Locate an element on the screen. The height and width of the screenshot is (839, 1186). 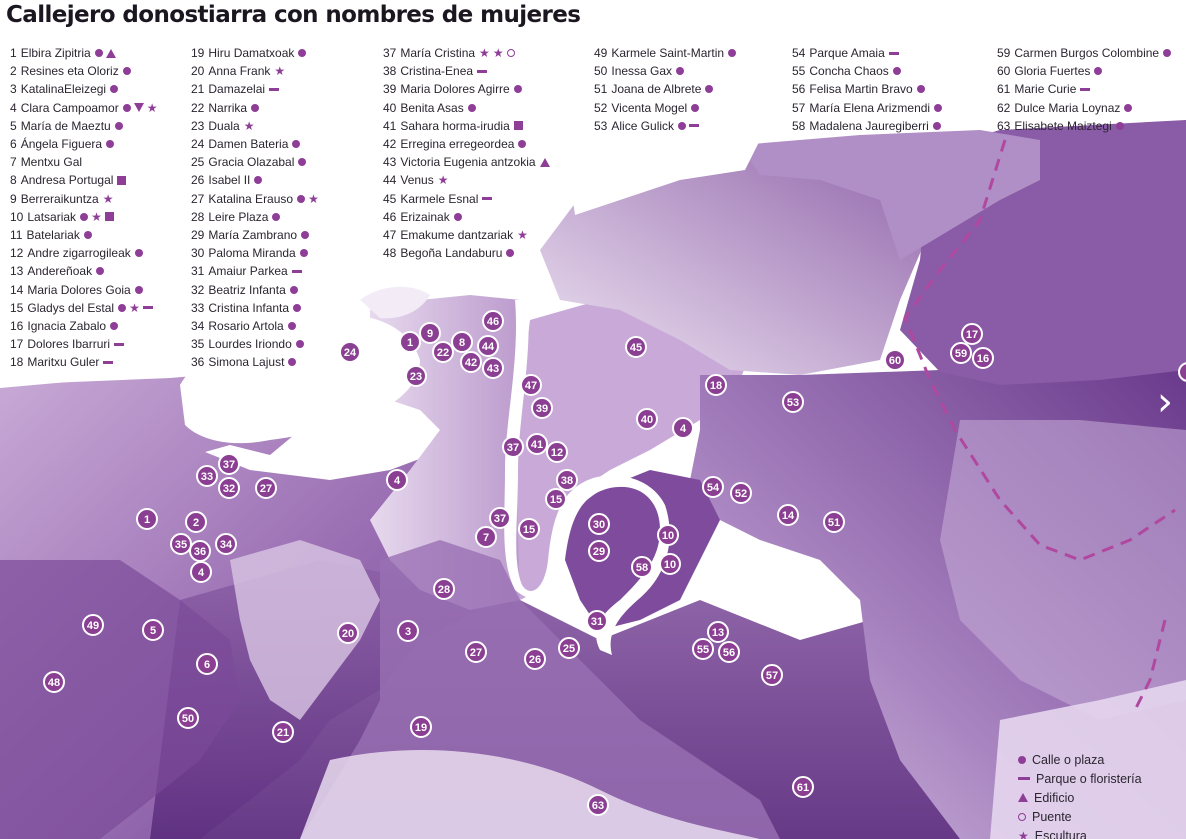
map-marker: 20 is located at coordinates (348, 633).